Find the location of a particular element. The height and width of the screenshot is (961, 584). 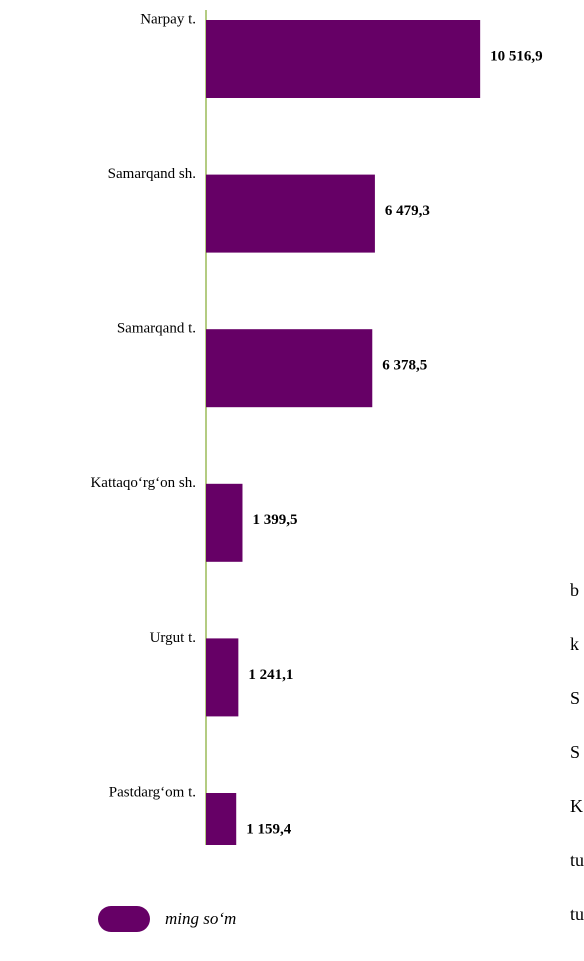

category-label: Narpay t. is located at coordinates (168, 19).